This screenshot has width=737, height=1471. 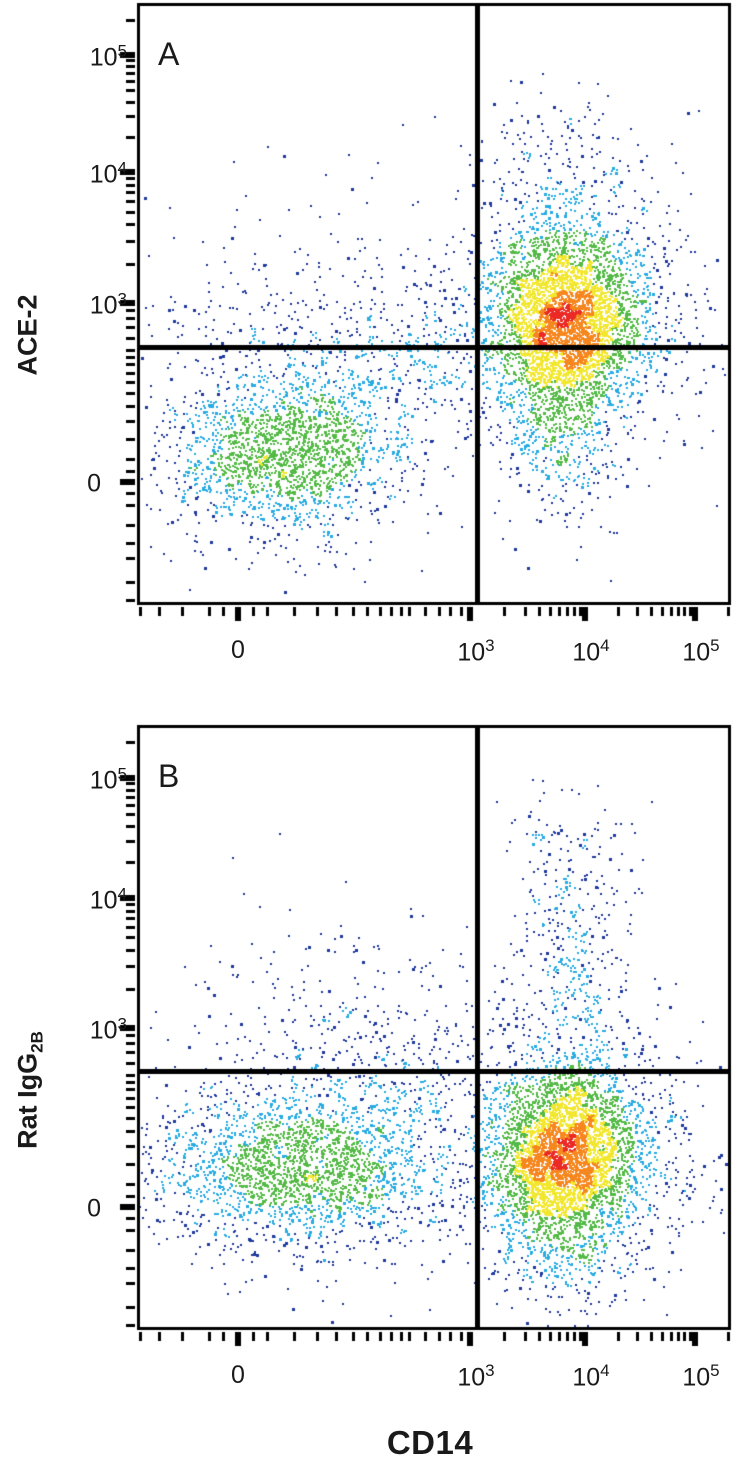 What do you see at coordinates (169, 54) in the screenshot?
I see `panel-A-letter: A` at bounding box center [169, 54].